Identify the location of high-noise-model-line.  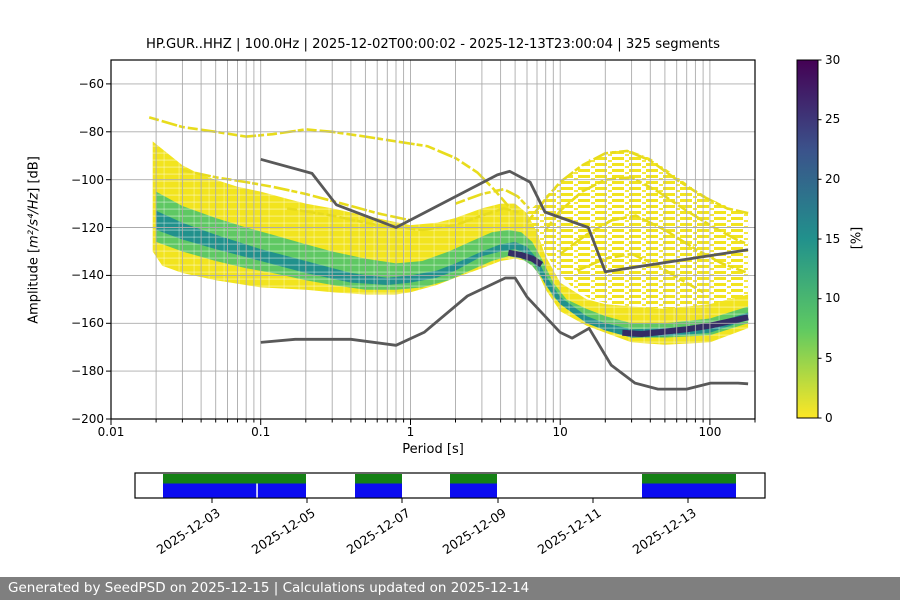
(504, 215).